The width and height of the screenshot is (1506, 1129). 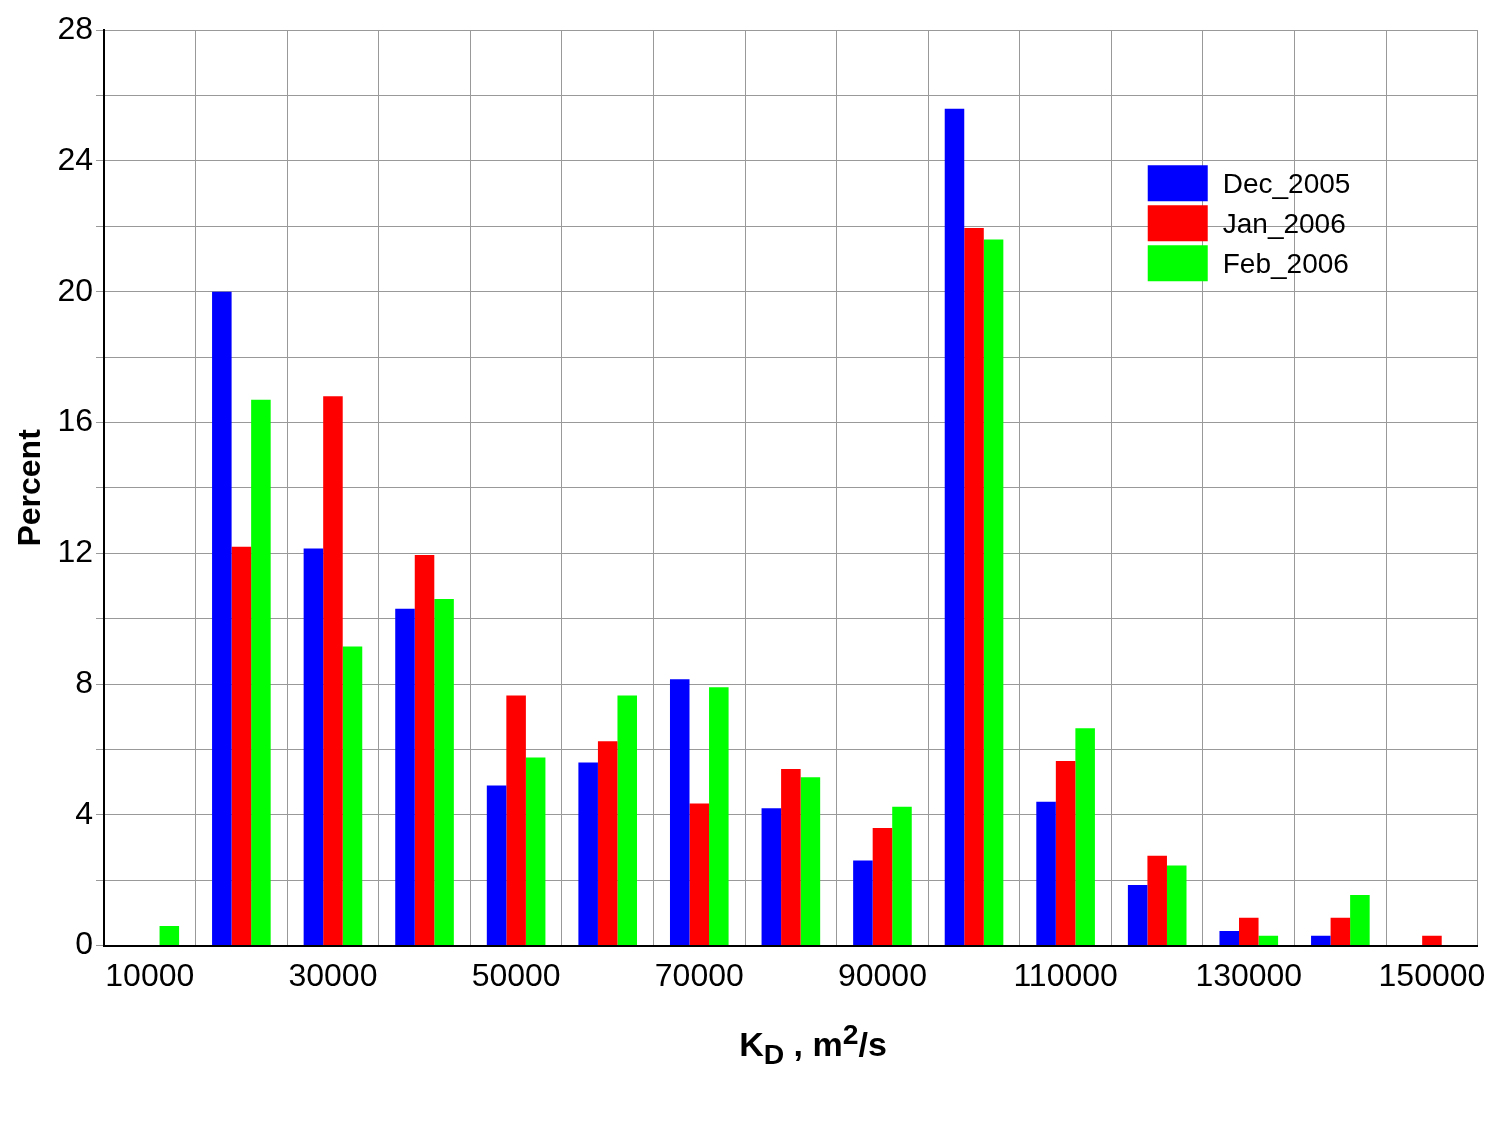 I want to click on y-axis-title: Percent, so click(x=29, y=487).